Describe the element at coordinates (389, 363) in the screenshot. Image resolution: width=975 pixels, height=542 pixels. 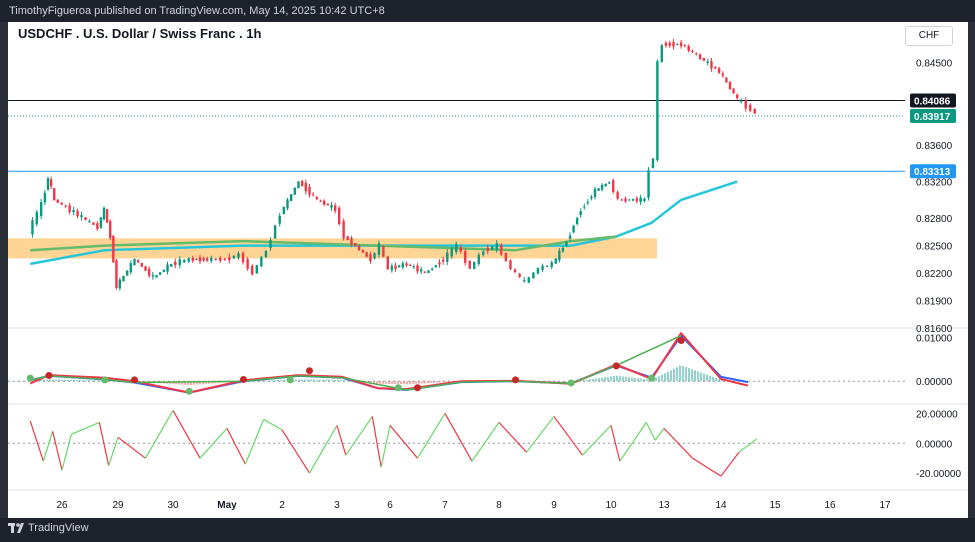
I see `osc-signal-line` at that location.